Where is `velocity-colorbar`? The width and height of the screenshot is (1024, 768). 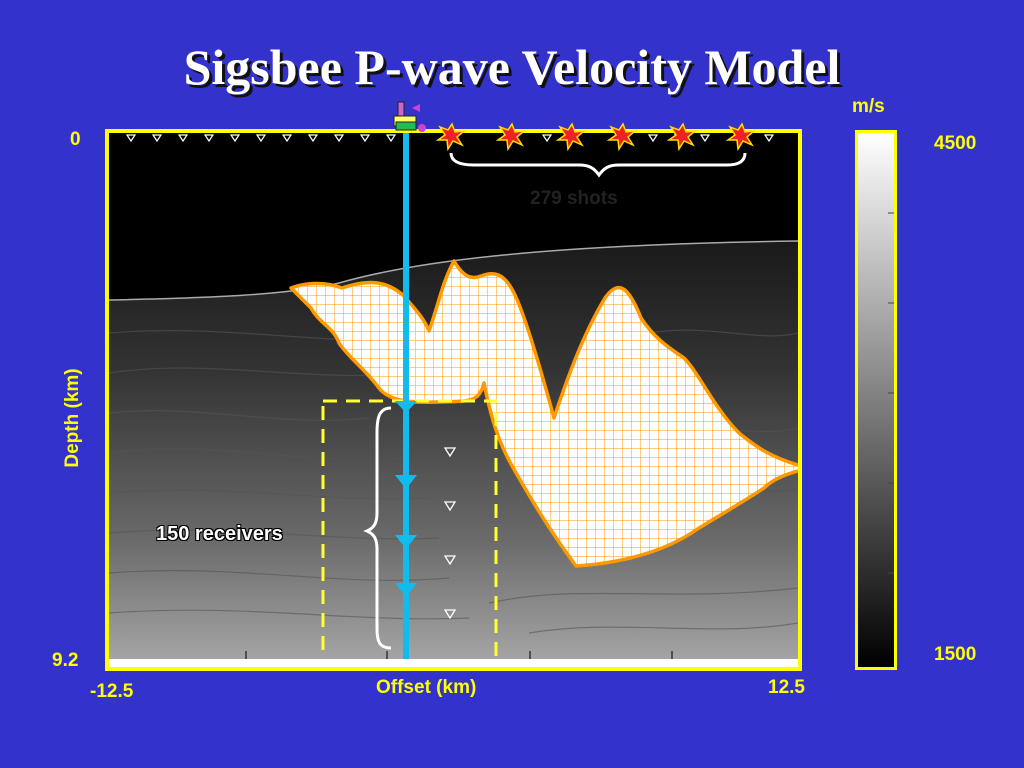
velocity-colorbar is located at coordinates (876, 400).